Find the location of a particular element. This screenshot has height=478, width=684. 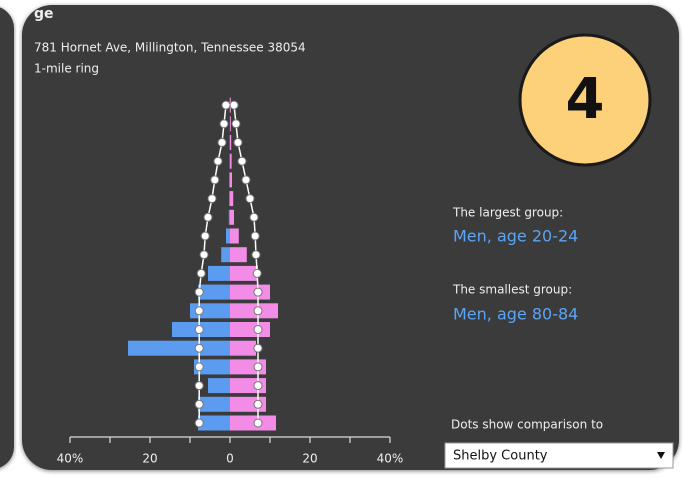

dropdown-box is located at coordinates (559, 455).